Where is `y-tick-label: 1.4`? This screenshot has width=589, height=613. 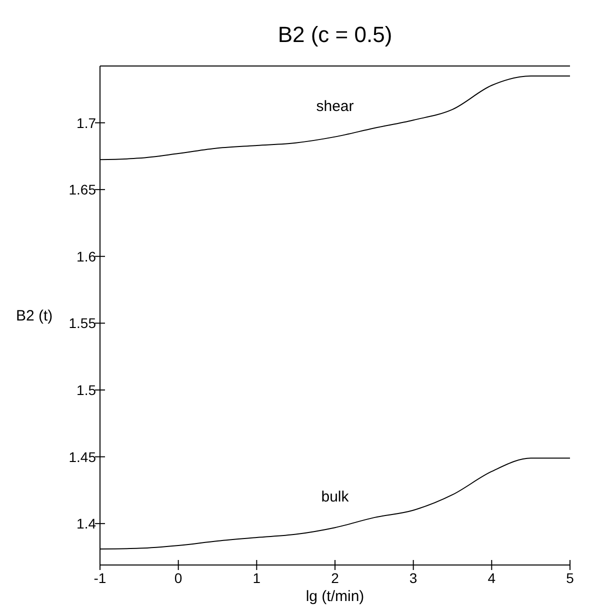 y-tick-label: 1.4 is located at coordinates (86, 524).